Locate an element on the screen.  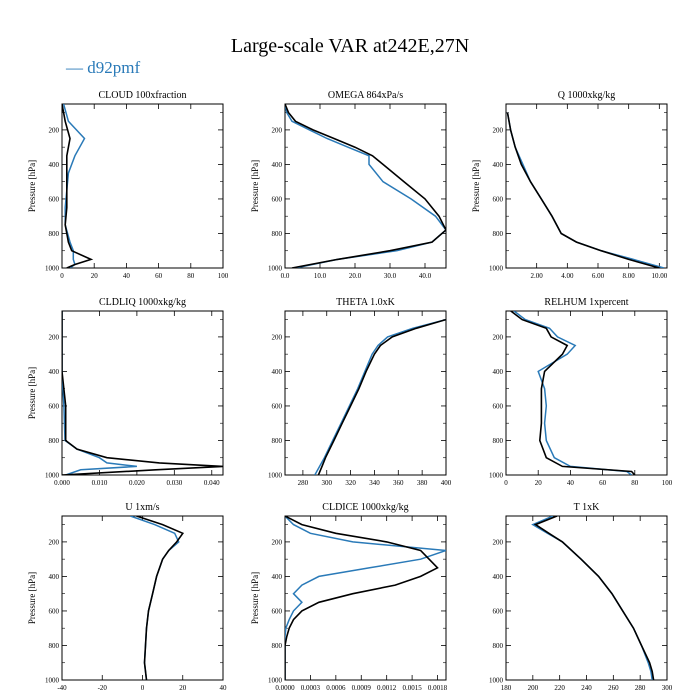
x-tick-label: 60 is located at coordinates (159, 276).